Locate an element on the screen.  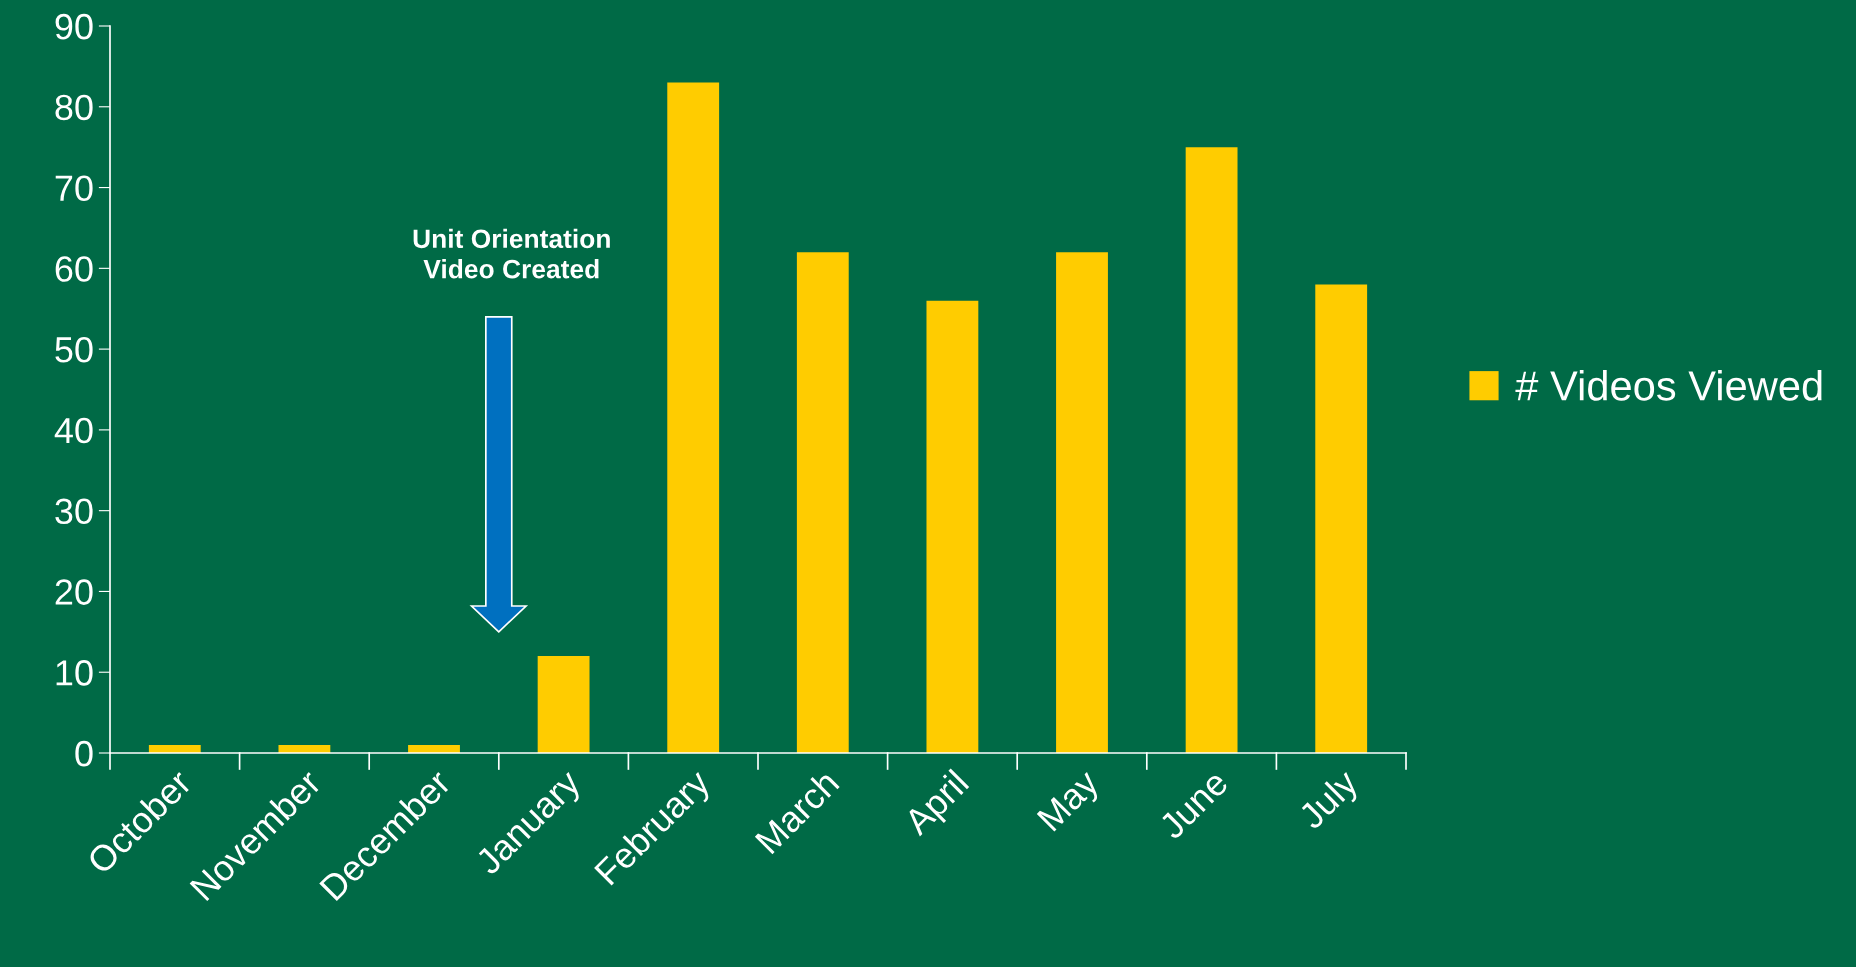
legend-label: # Videos Viewed is located at coordinates (1668, 385).